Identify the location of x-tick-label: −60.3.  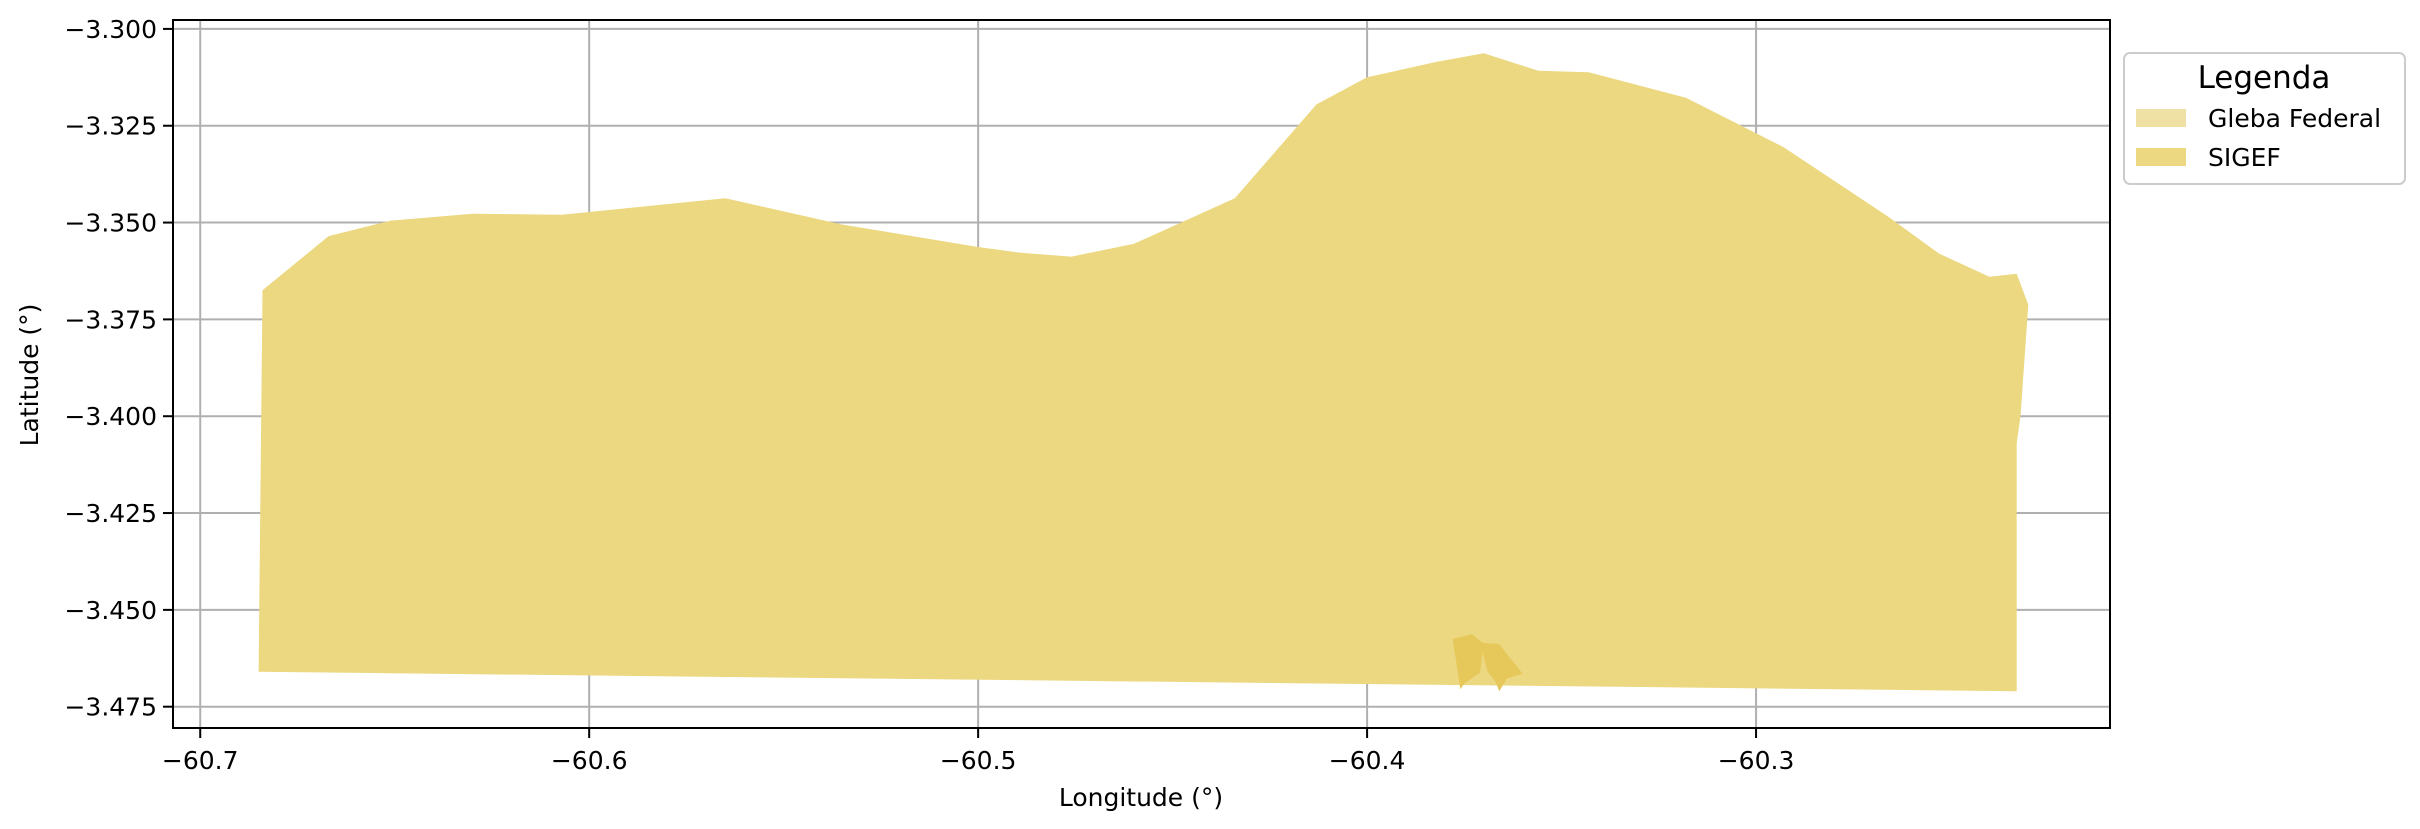
(1756, 760).